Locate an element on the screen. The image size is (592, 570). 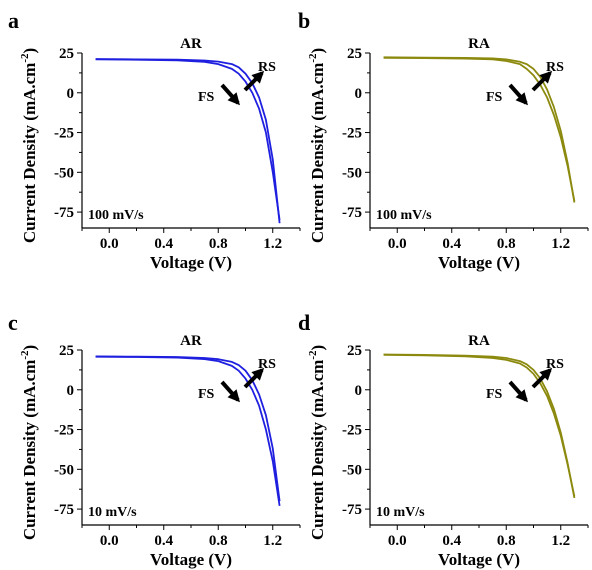
panel-letter: a is located at coordinates (13, 20).